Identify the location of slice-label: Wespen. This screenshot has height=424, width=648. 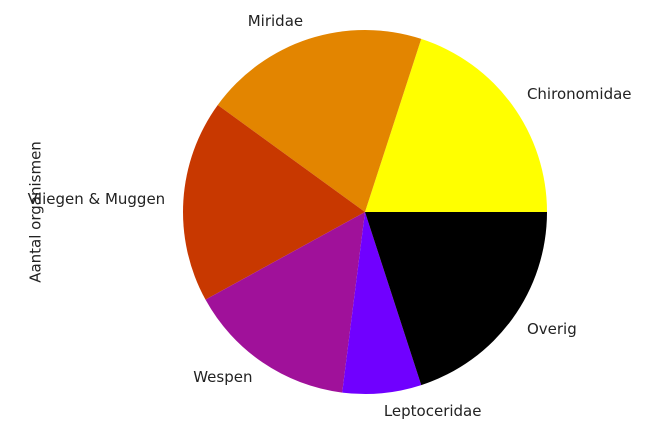
(222, 377).